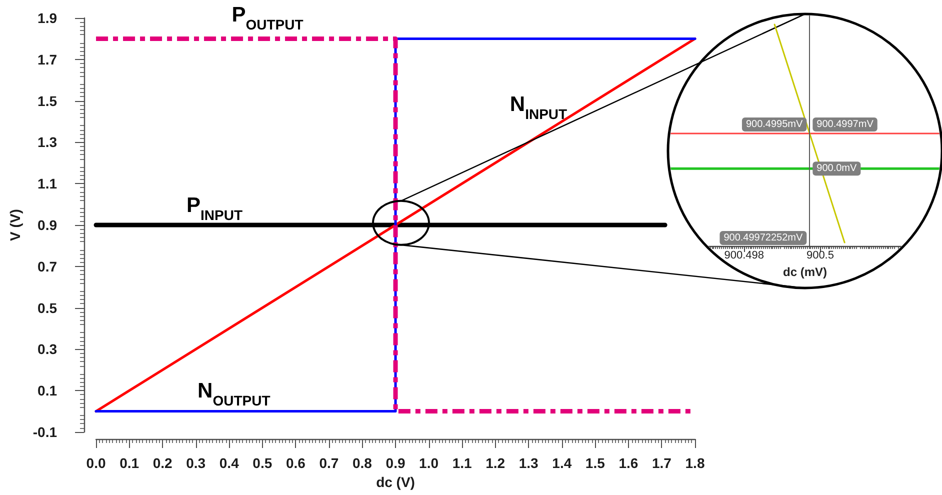  Describe the element at coordinates (268, 18) in the screenshot. I see `series-label: P$_{OUTPUT}$` at that location.